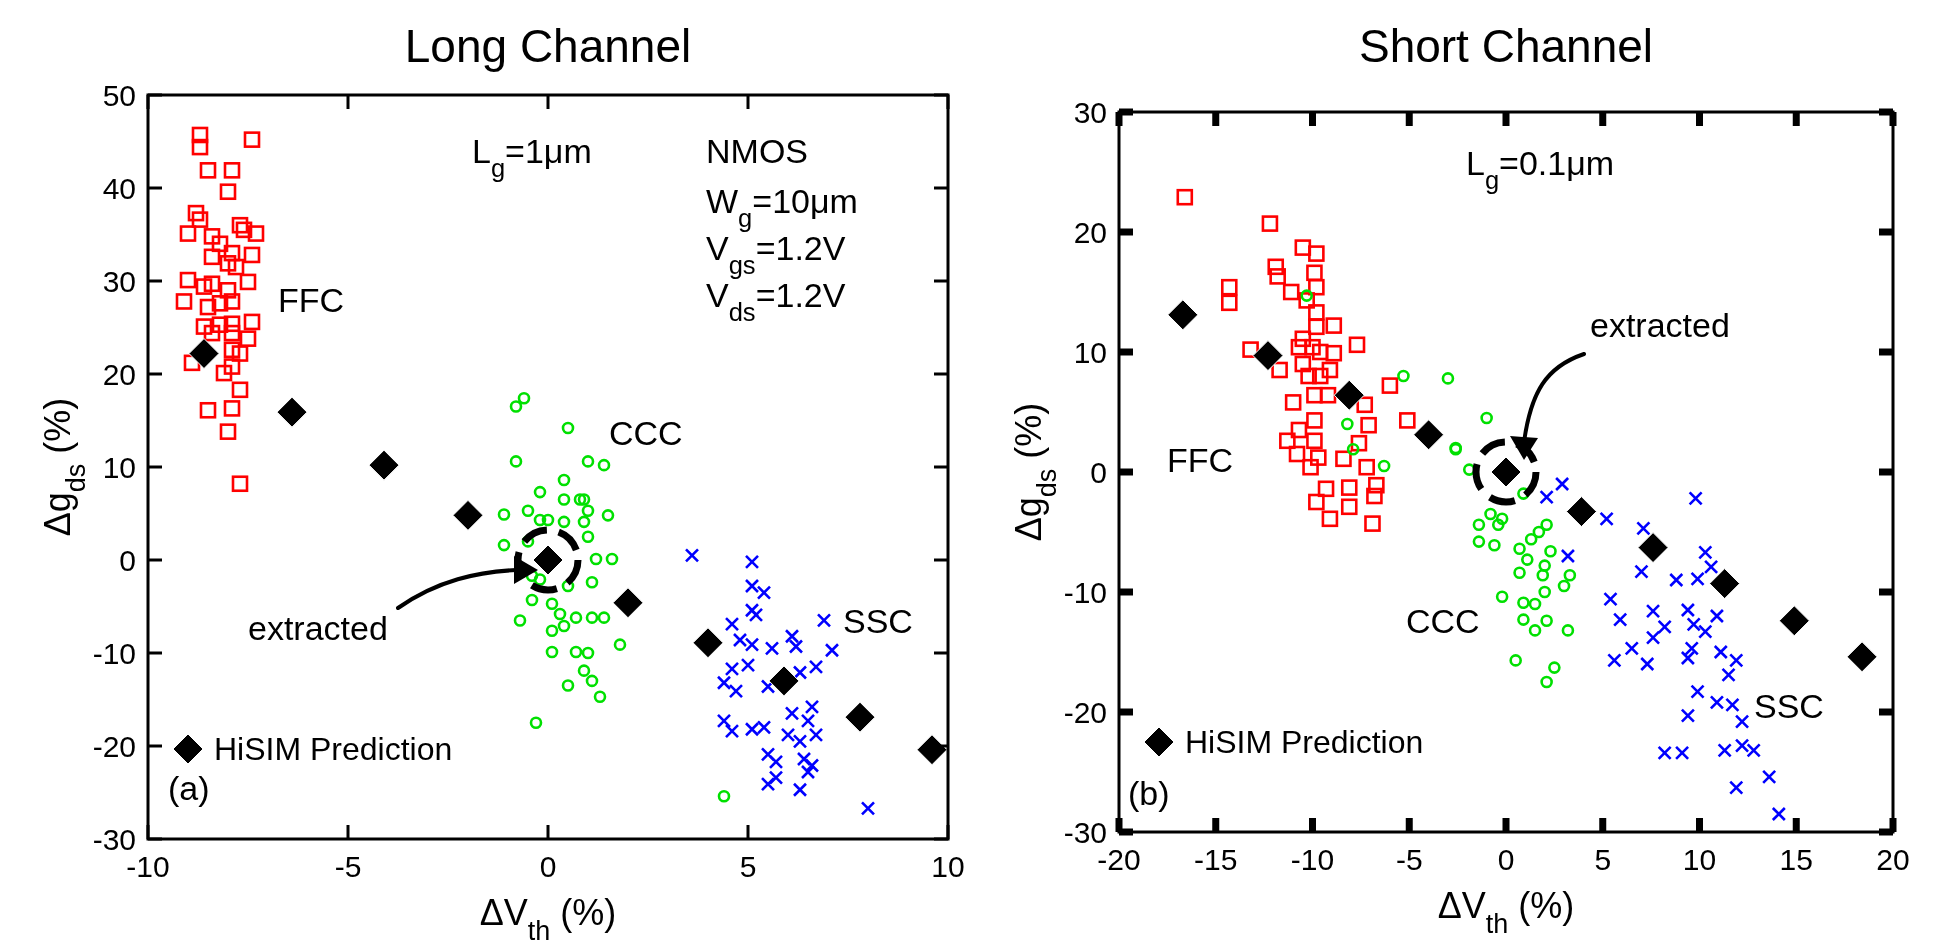 The height and width of the screenshot is (950, 1943). I want to click on annotation: (a), so click(189, 788).